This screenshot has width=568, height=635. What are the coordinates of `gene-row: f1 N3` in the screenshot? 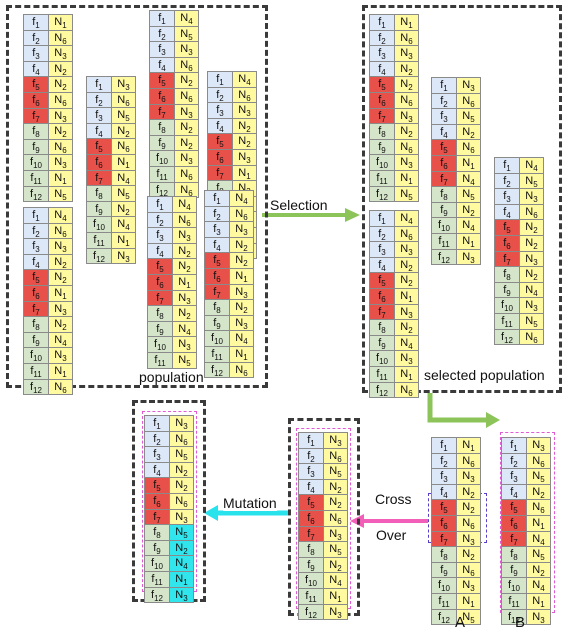 It's located at (323, 440).